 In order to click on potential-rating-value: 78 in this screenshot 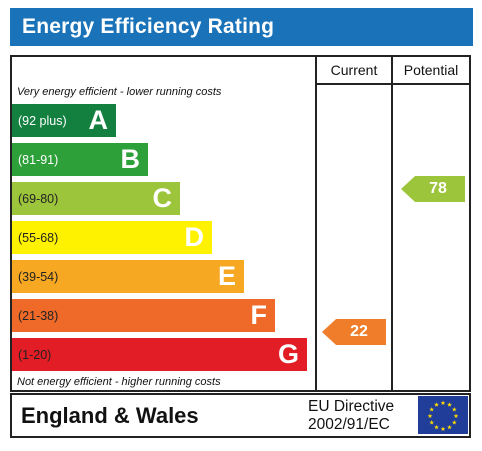, I will do `click(438, 188)`.